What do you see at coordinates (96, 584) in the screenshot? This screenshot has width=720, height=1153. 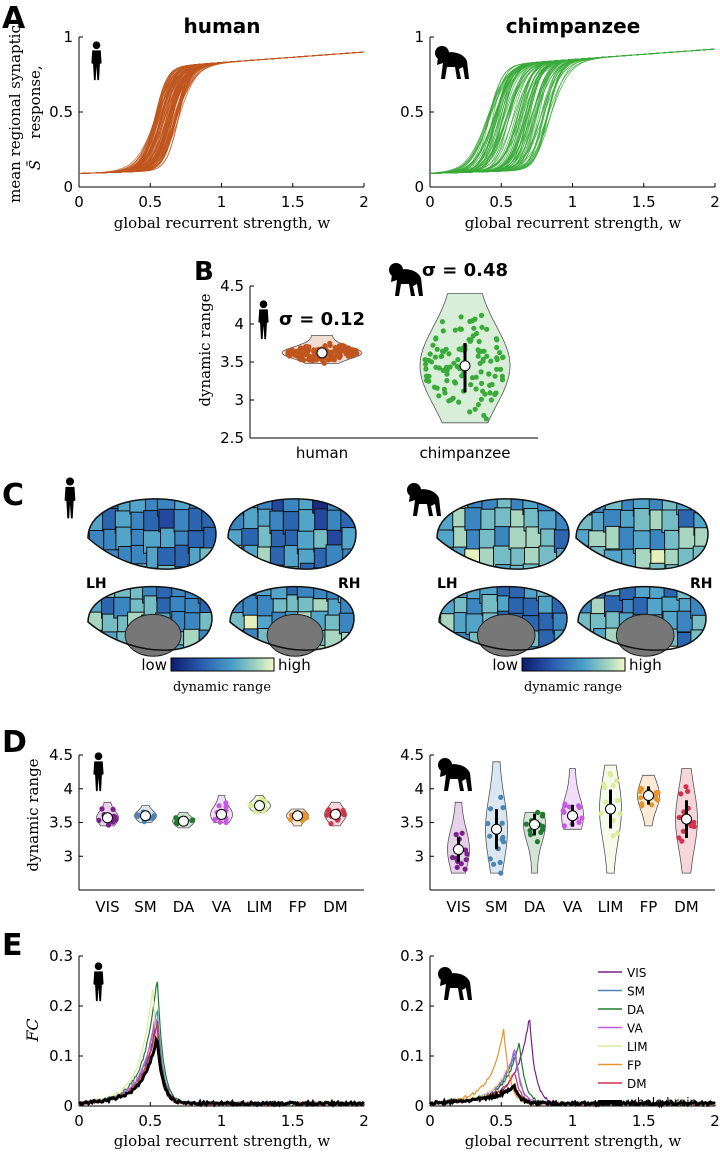 I see `panel-c-lh-human: LH` at bounding box center [96, 584].